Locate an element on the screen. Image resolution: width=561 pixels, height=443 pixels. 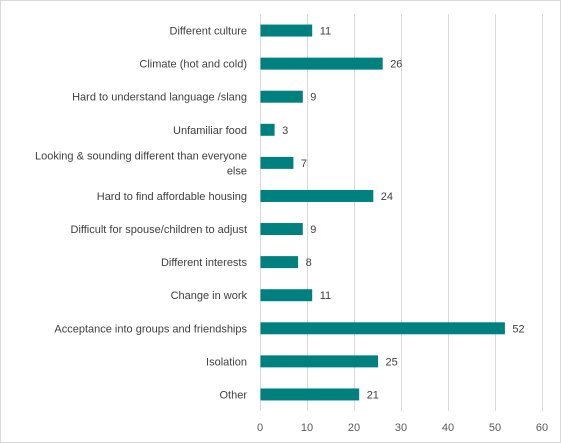
category-label-line: Other is located at coordinates (233, 395).